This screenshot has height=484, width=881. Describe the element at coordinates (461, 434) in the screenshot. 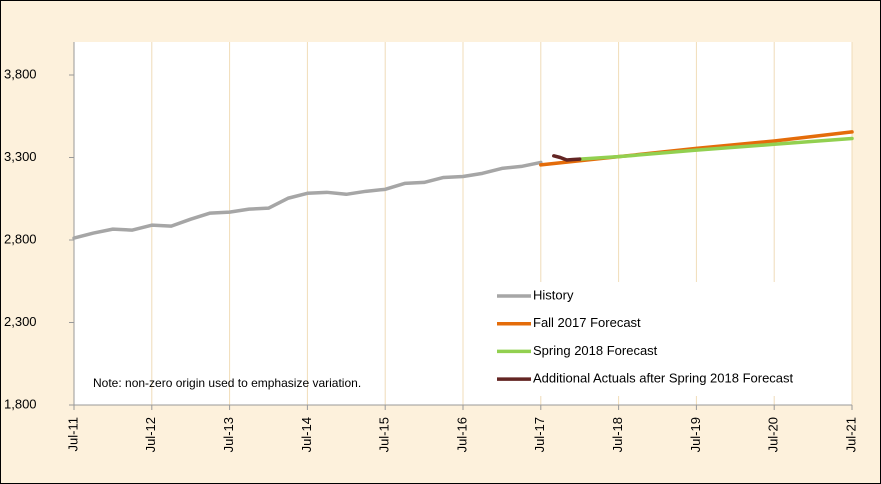

I see `x-tick-label: Jul-16` at that location.